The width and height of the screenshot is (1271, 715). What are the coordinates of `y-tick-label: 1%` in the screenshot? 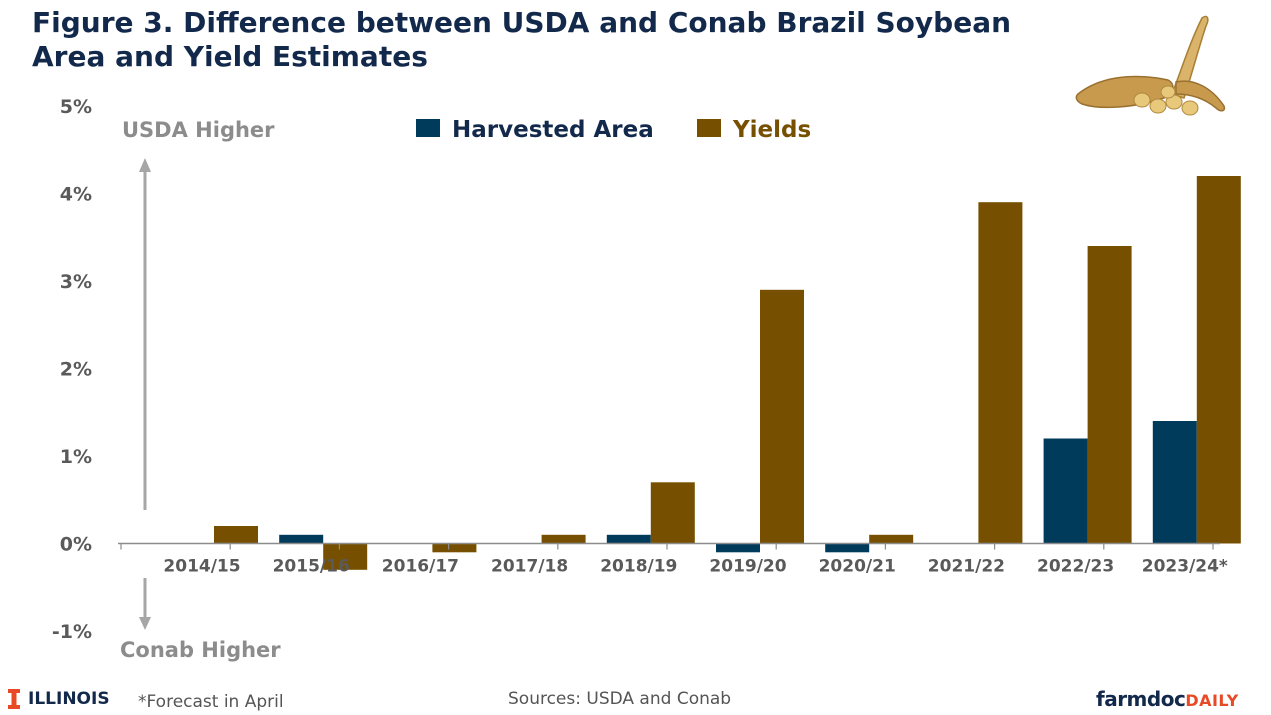 It's located at (76, 457).